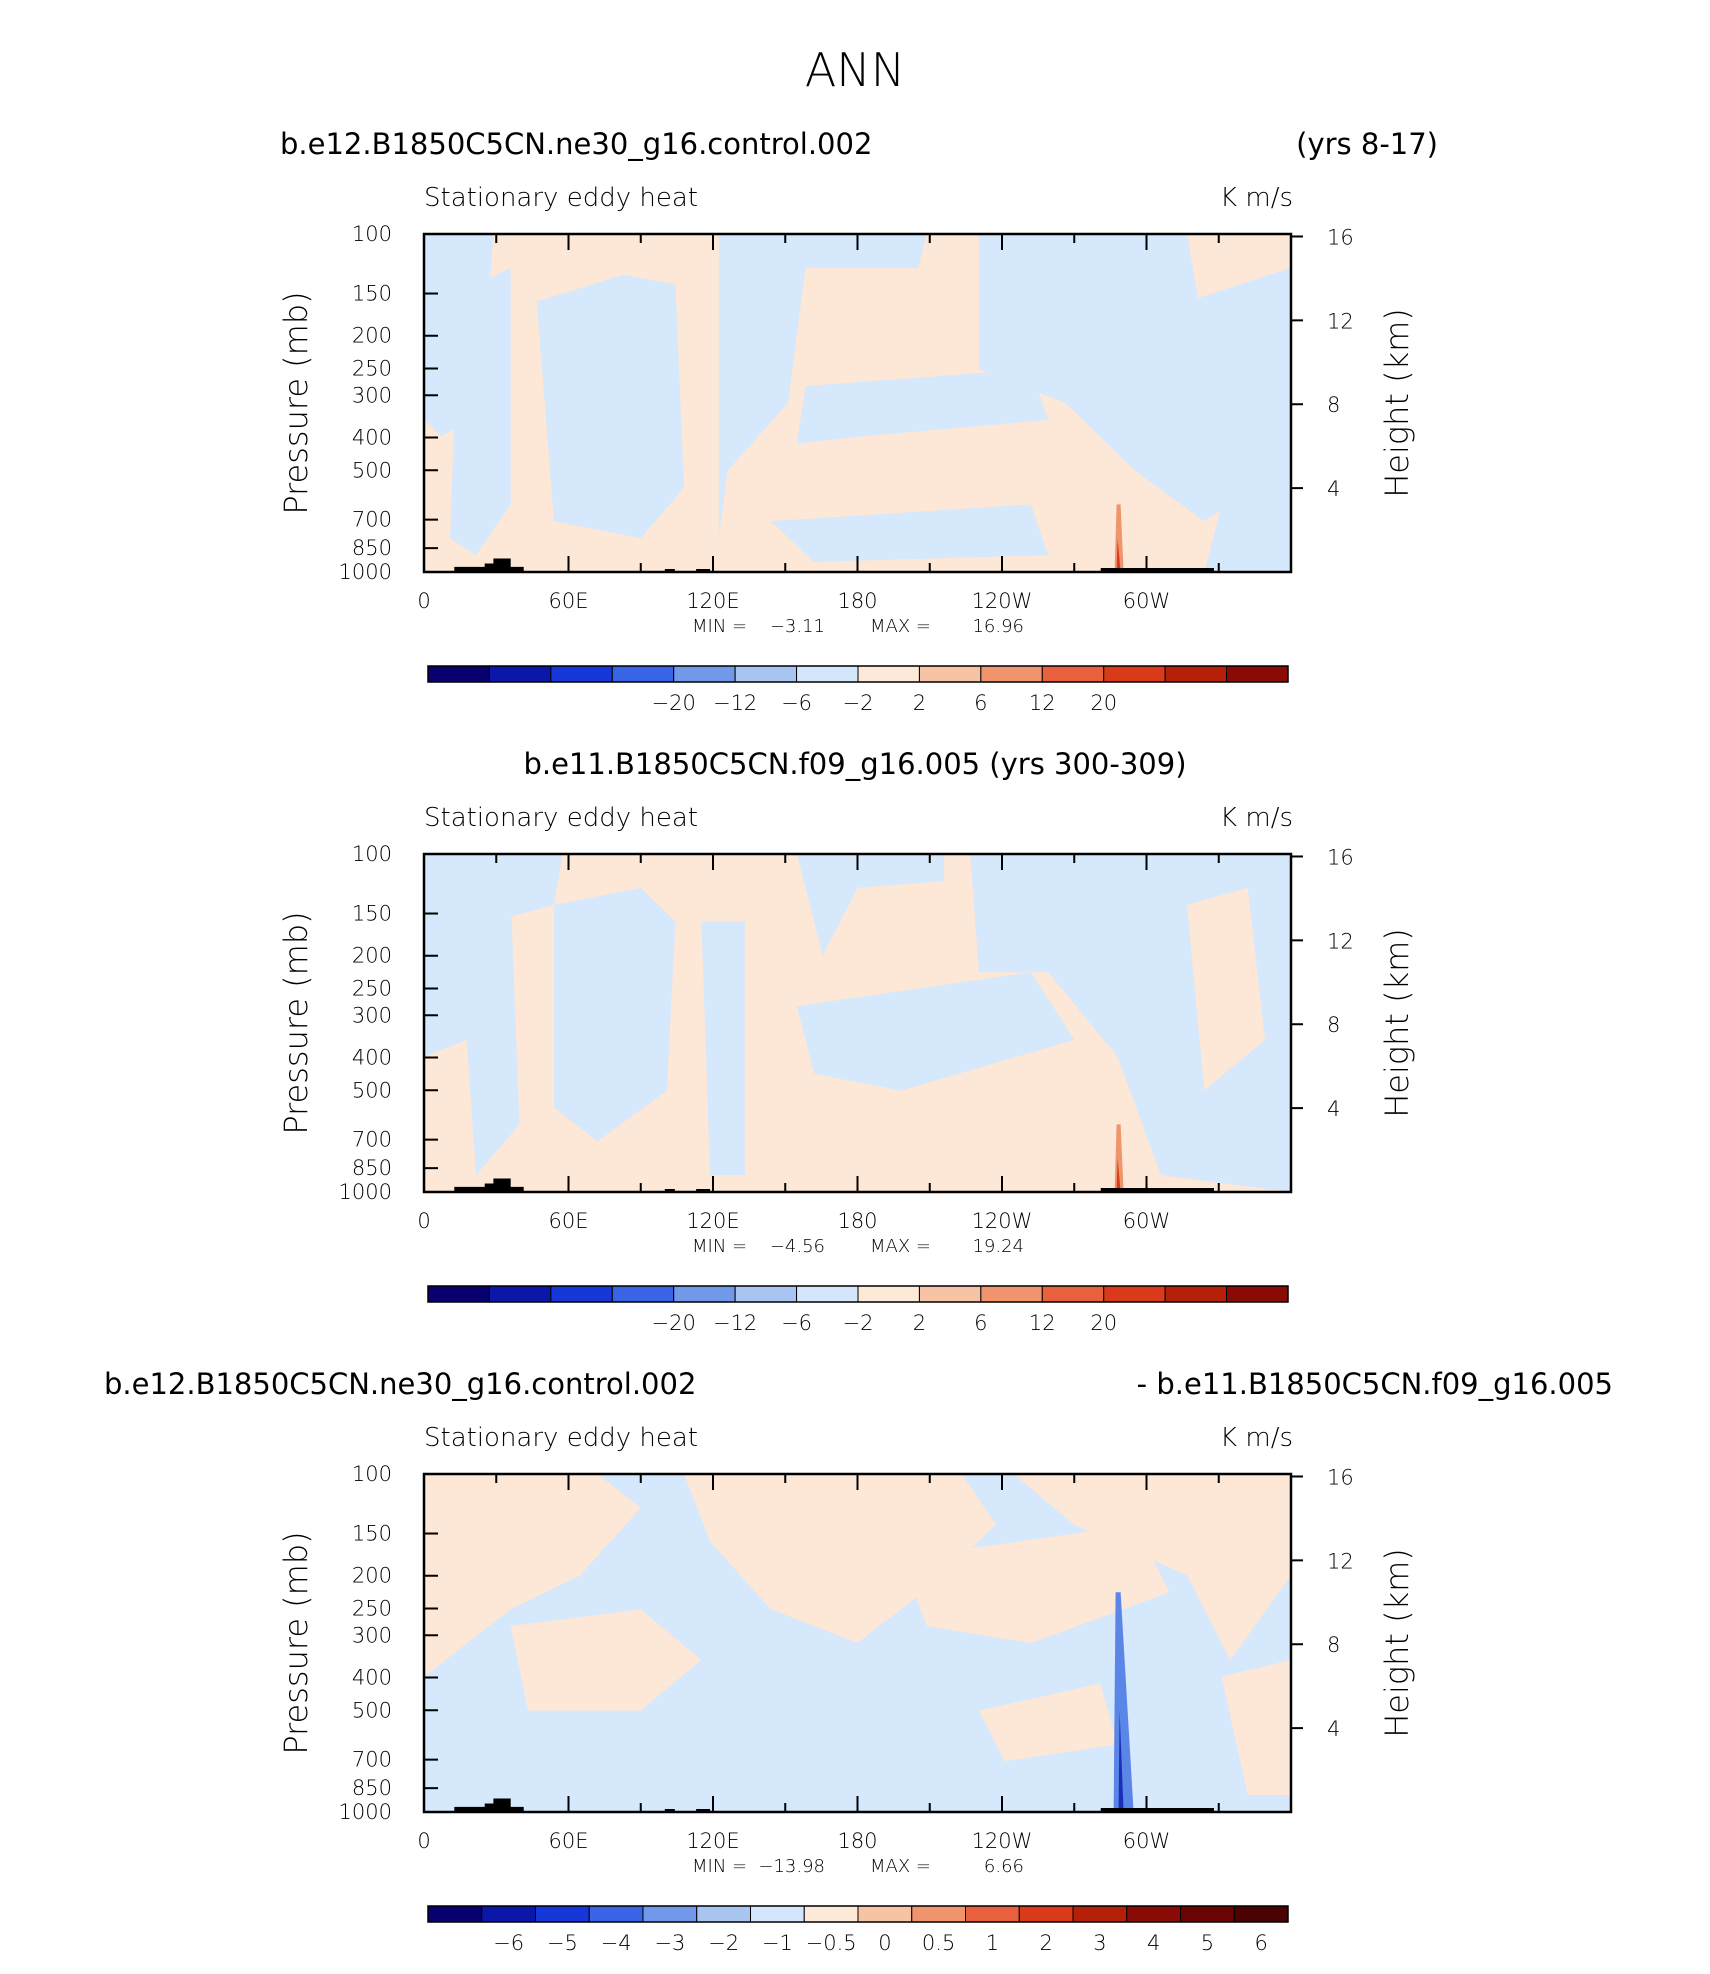 The height and width of the screenshot is (1974, 1710). I want to click on colorbar-label: 4, so click(1153, 1943).